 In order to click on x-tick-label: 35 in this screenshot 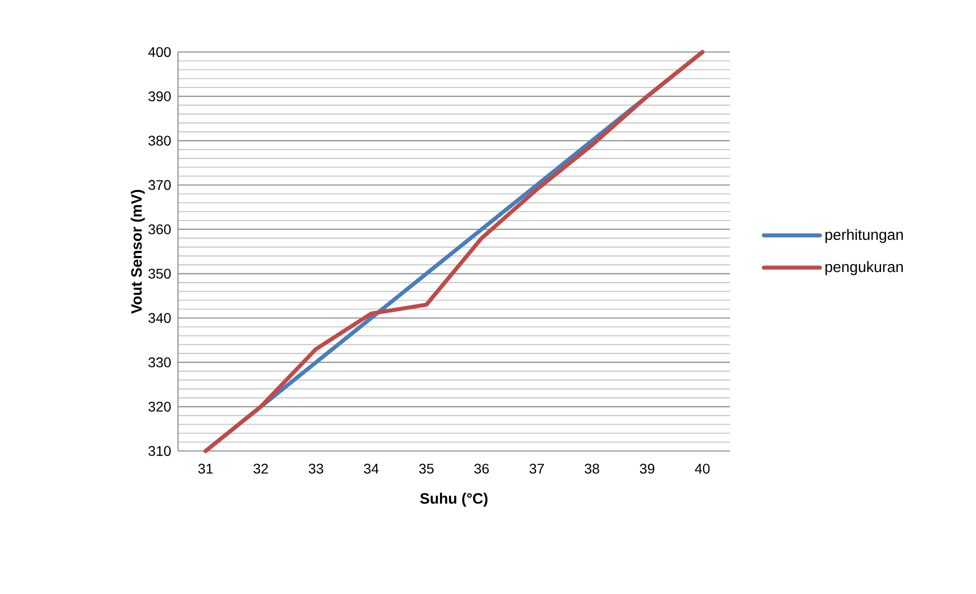, I will do `click(426, 469)`.